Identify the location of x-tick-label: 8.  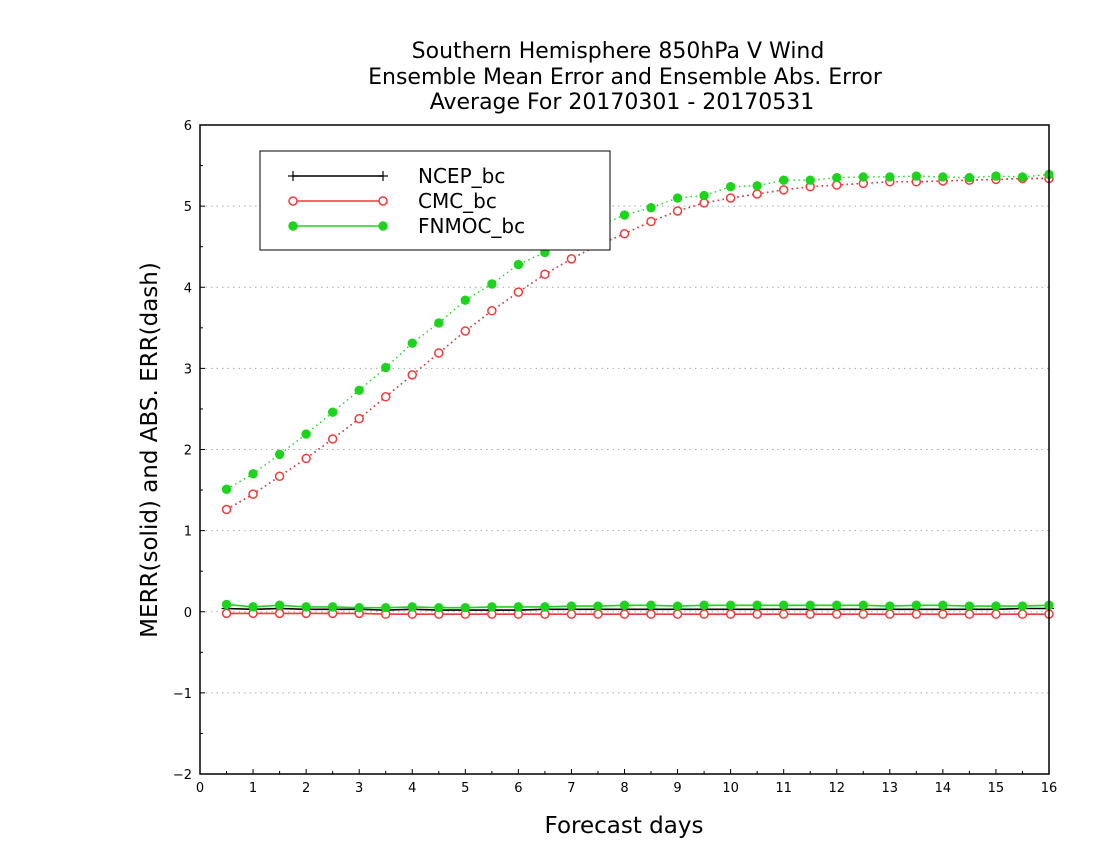
(624, 788).